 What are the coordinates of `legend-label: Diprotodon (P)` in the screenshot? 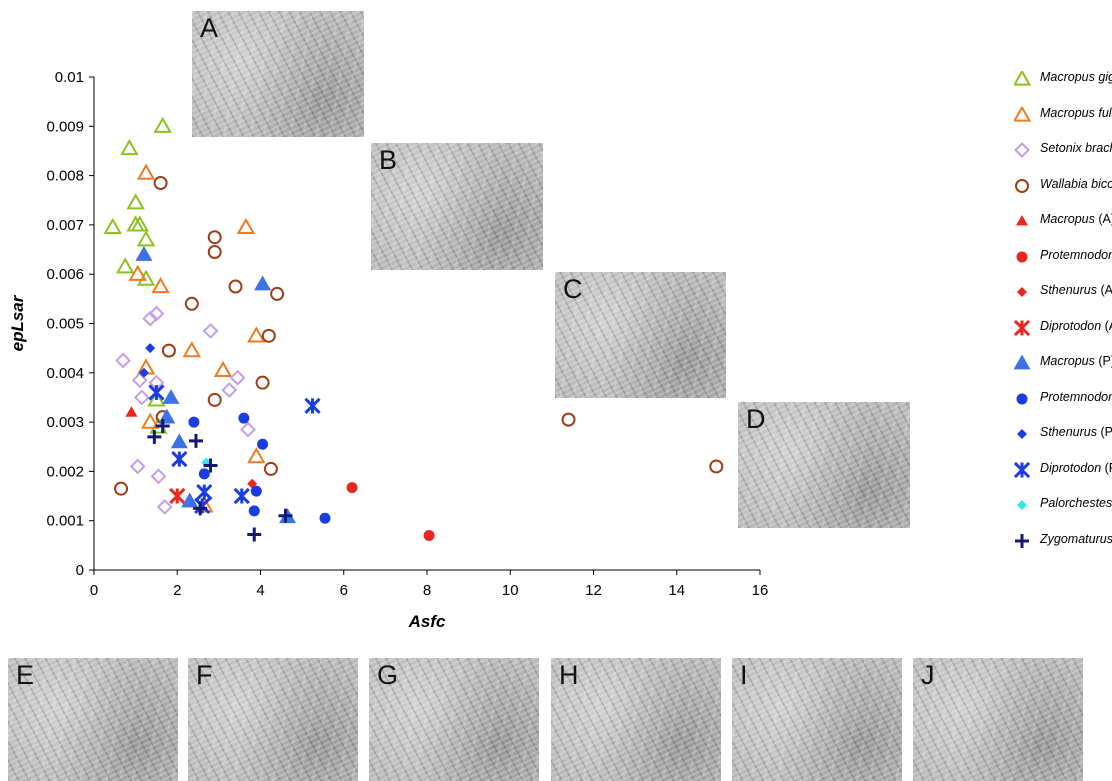 It's located at (1076, 468).